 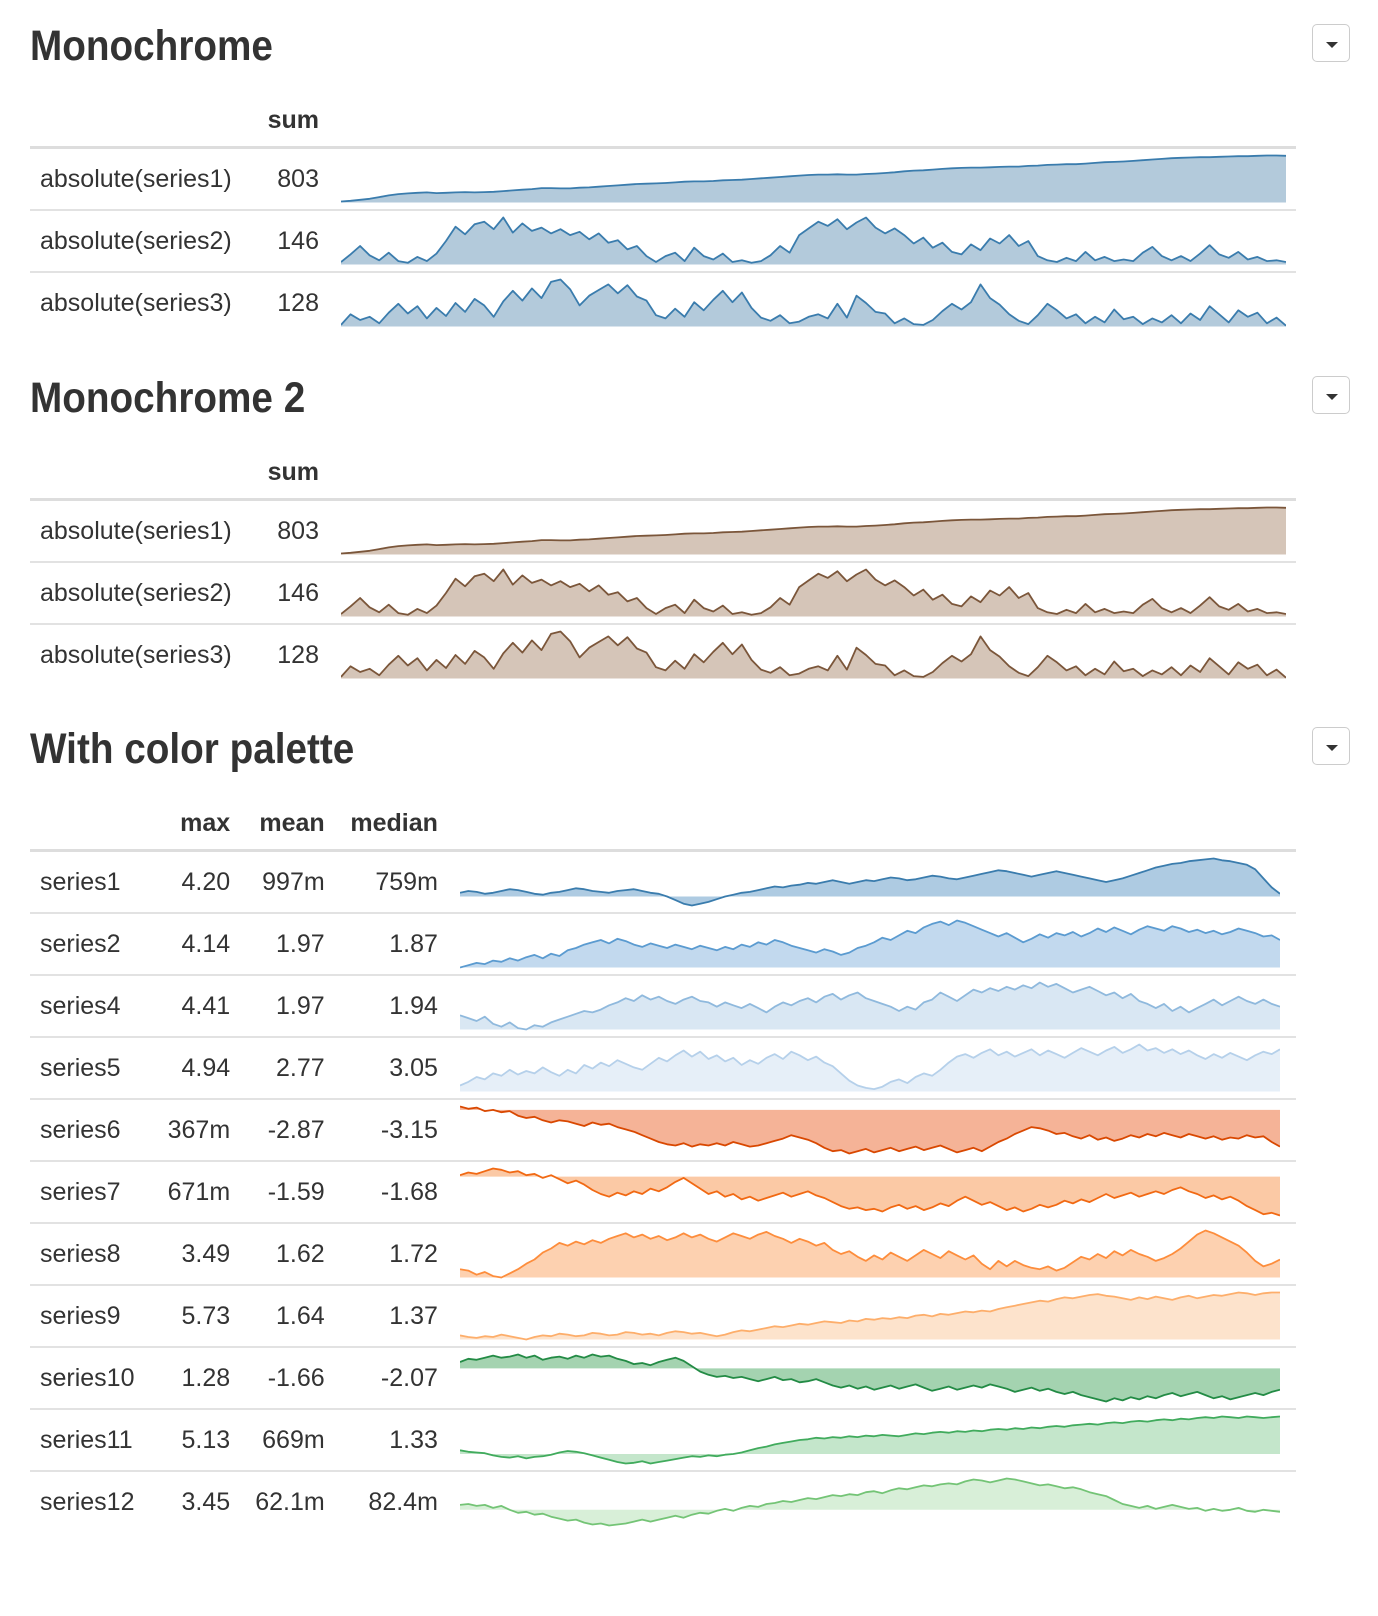 I want to click on stat-sum: 128, so click(x=298, y=302).